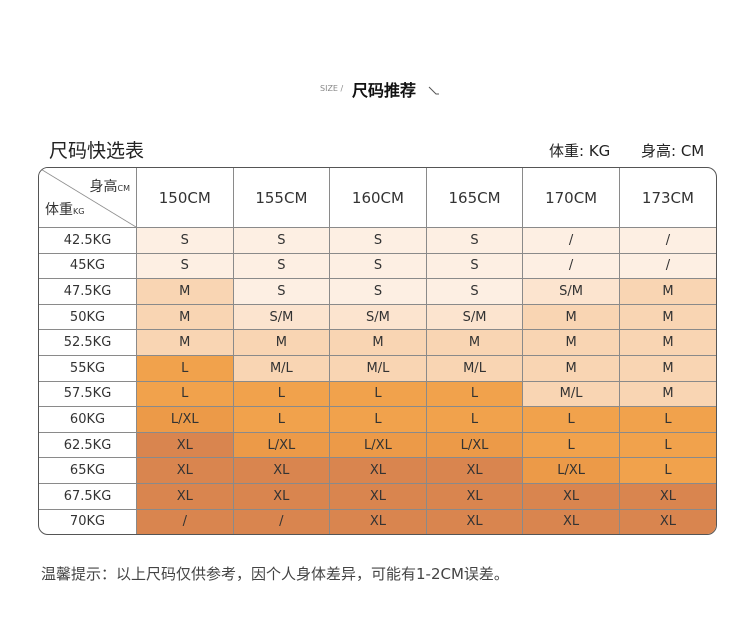 Image resolution: width=750 pixels, height=626 pixels. What do you see at coordinates (673, 151) in the screenshot?
I see `unit-height: 身高: CM` at bounding box center [673, 151].